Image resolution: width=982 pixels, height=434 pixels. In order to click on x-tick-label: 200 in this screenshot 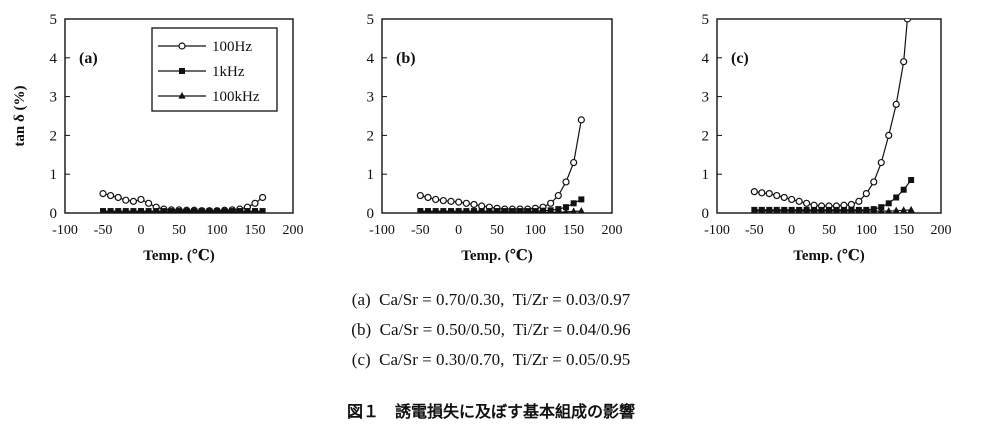, I will do `click(293, 230)`.